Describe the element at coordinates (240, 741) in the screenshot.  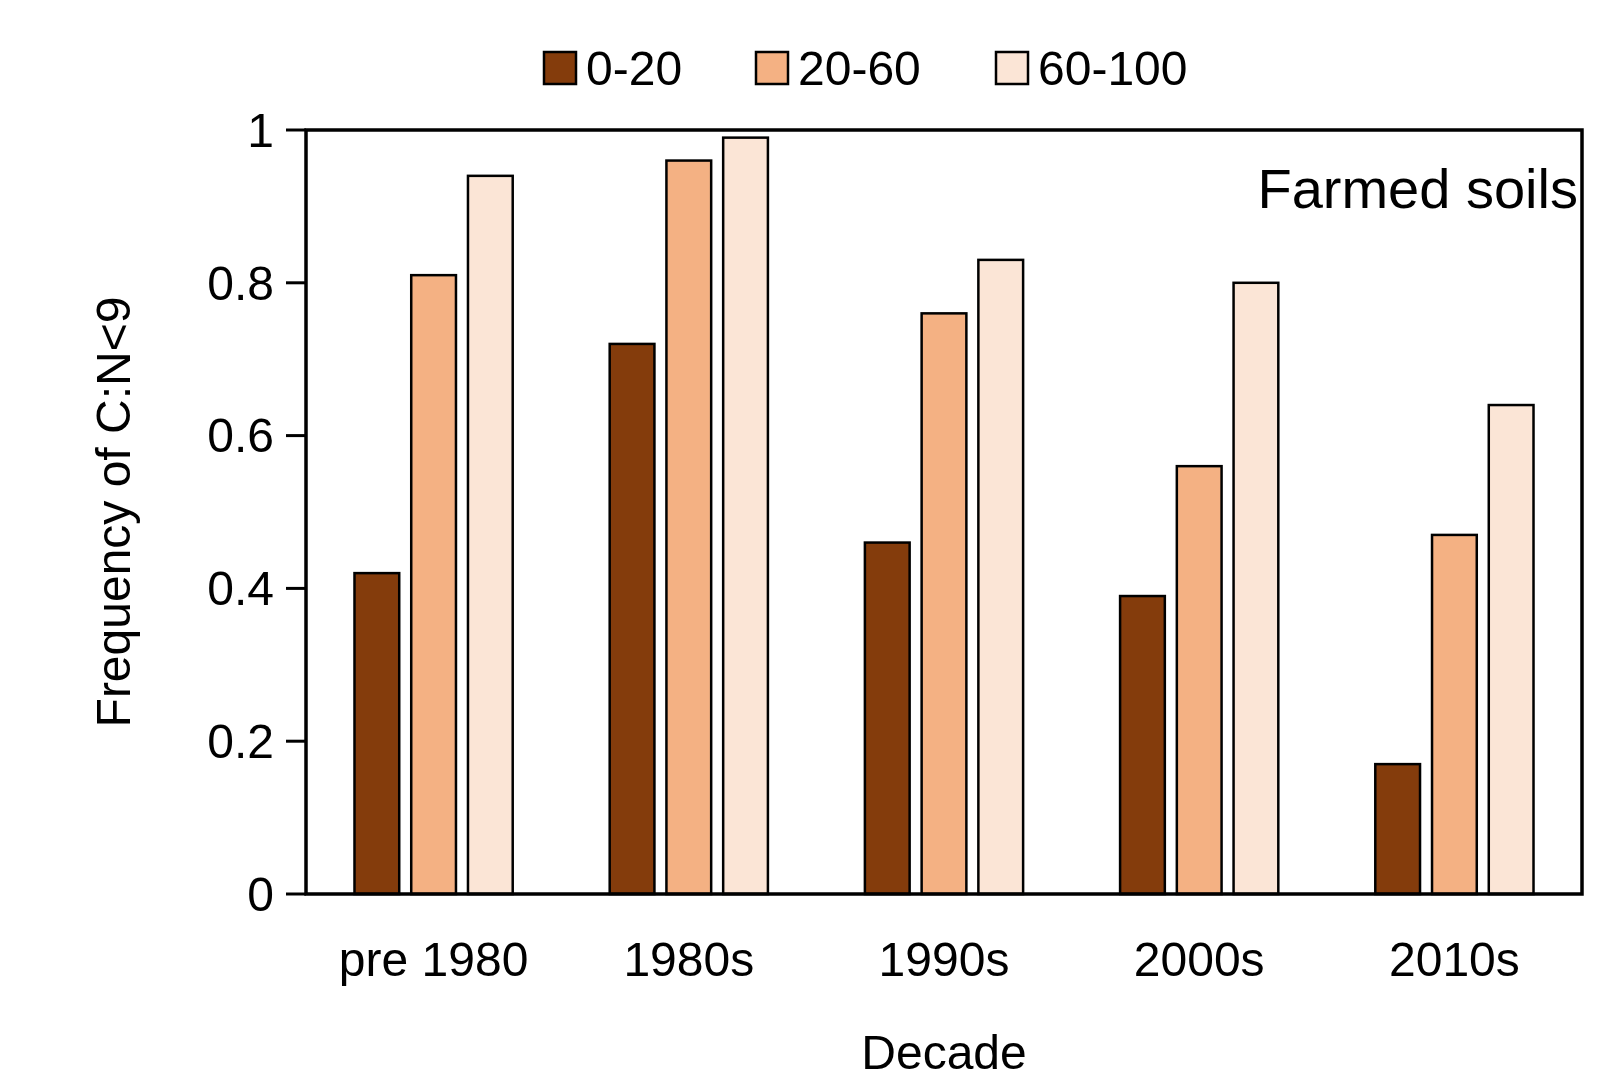
I see `y-tick-label: 0.2` at that location.